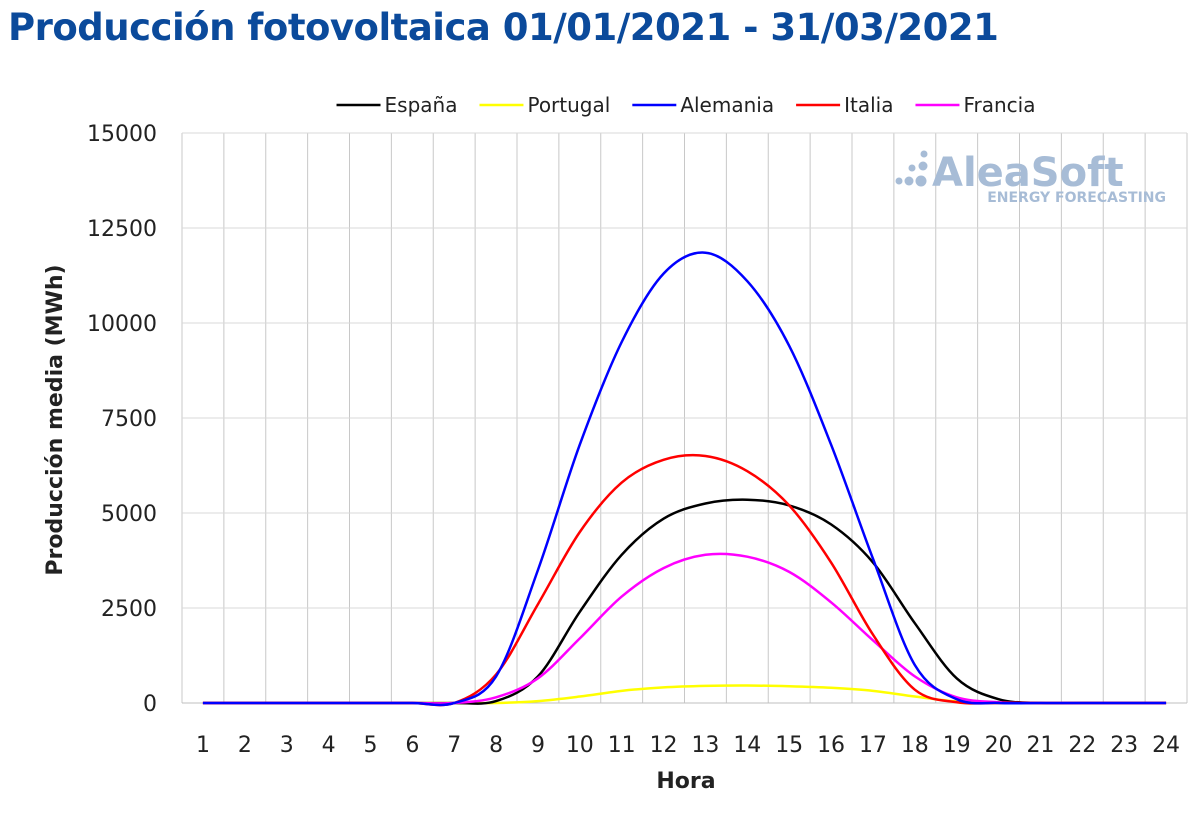 This screenshot has height=831, width=1200. I want to click on logo-name: AleaSoft, so click(1028, 173).